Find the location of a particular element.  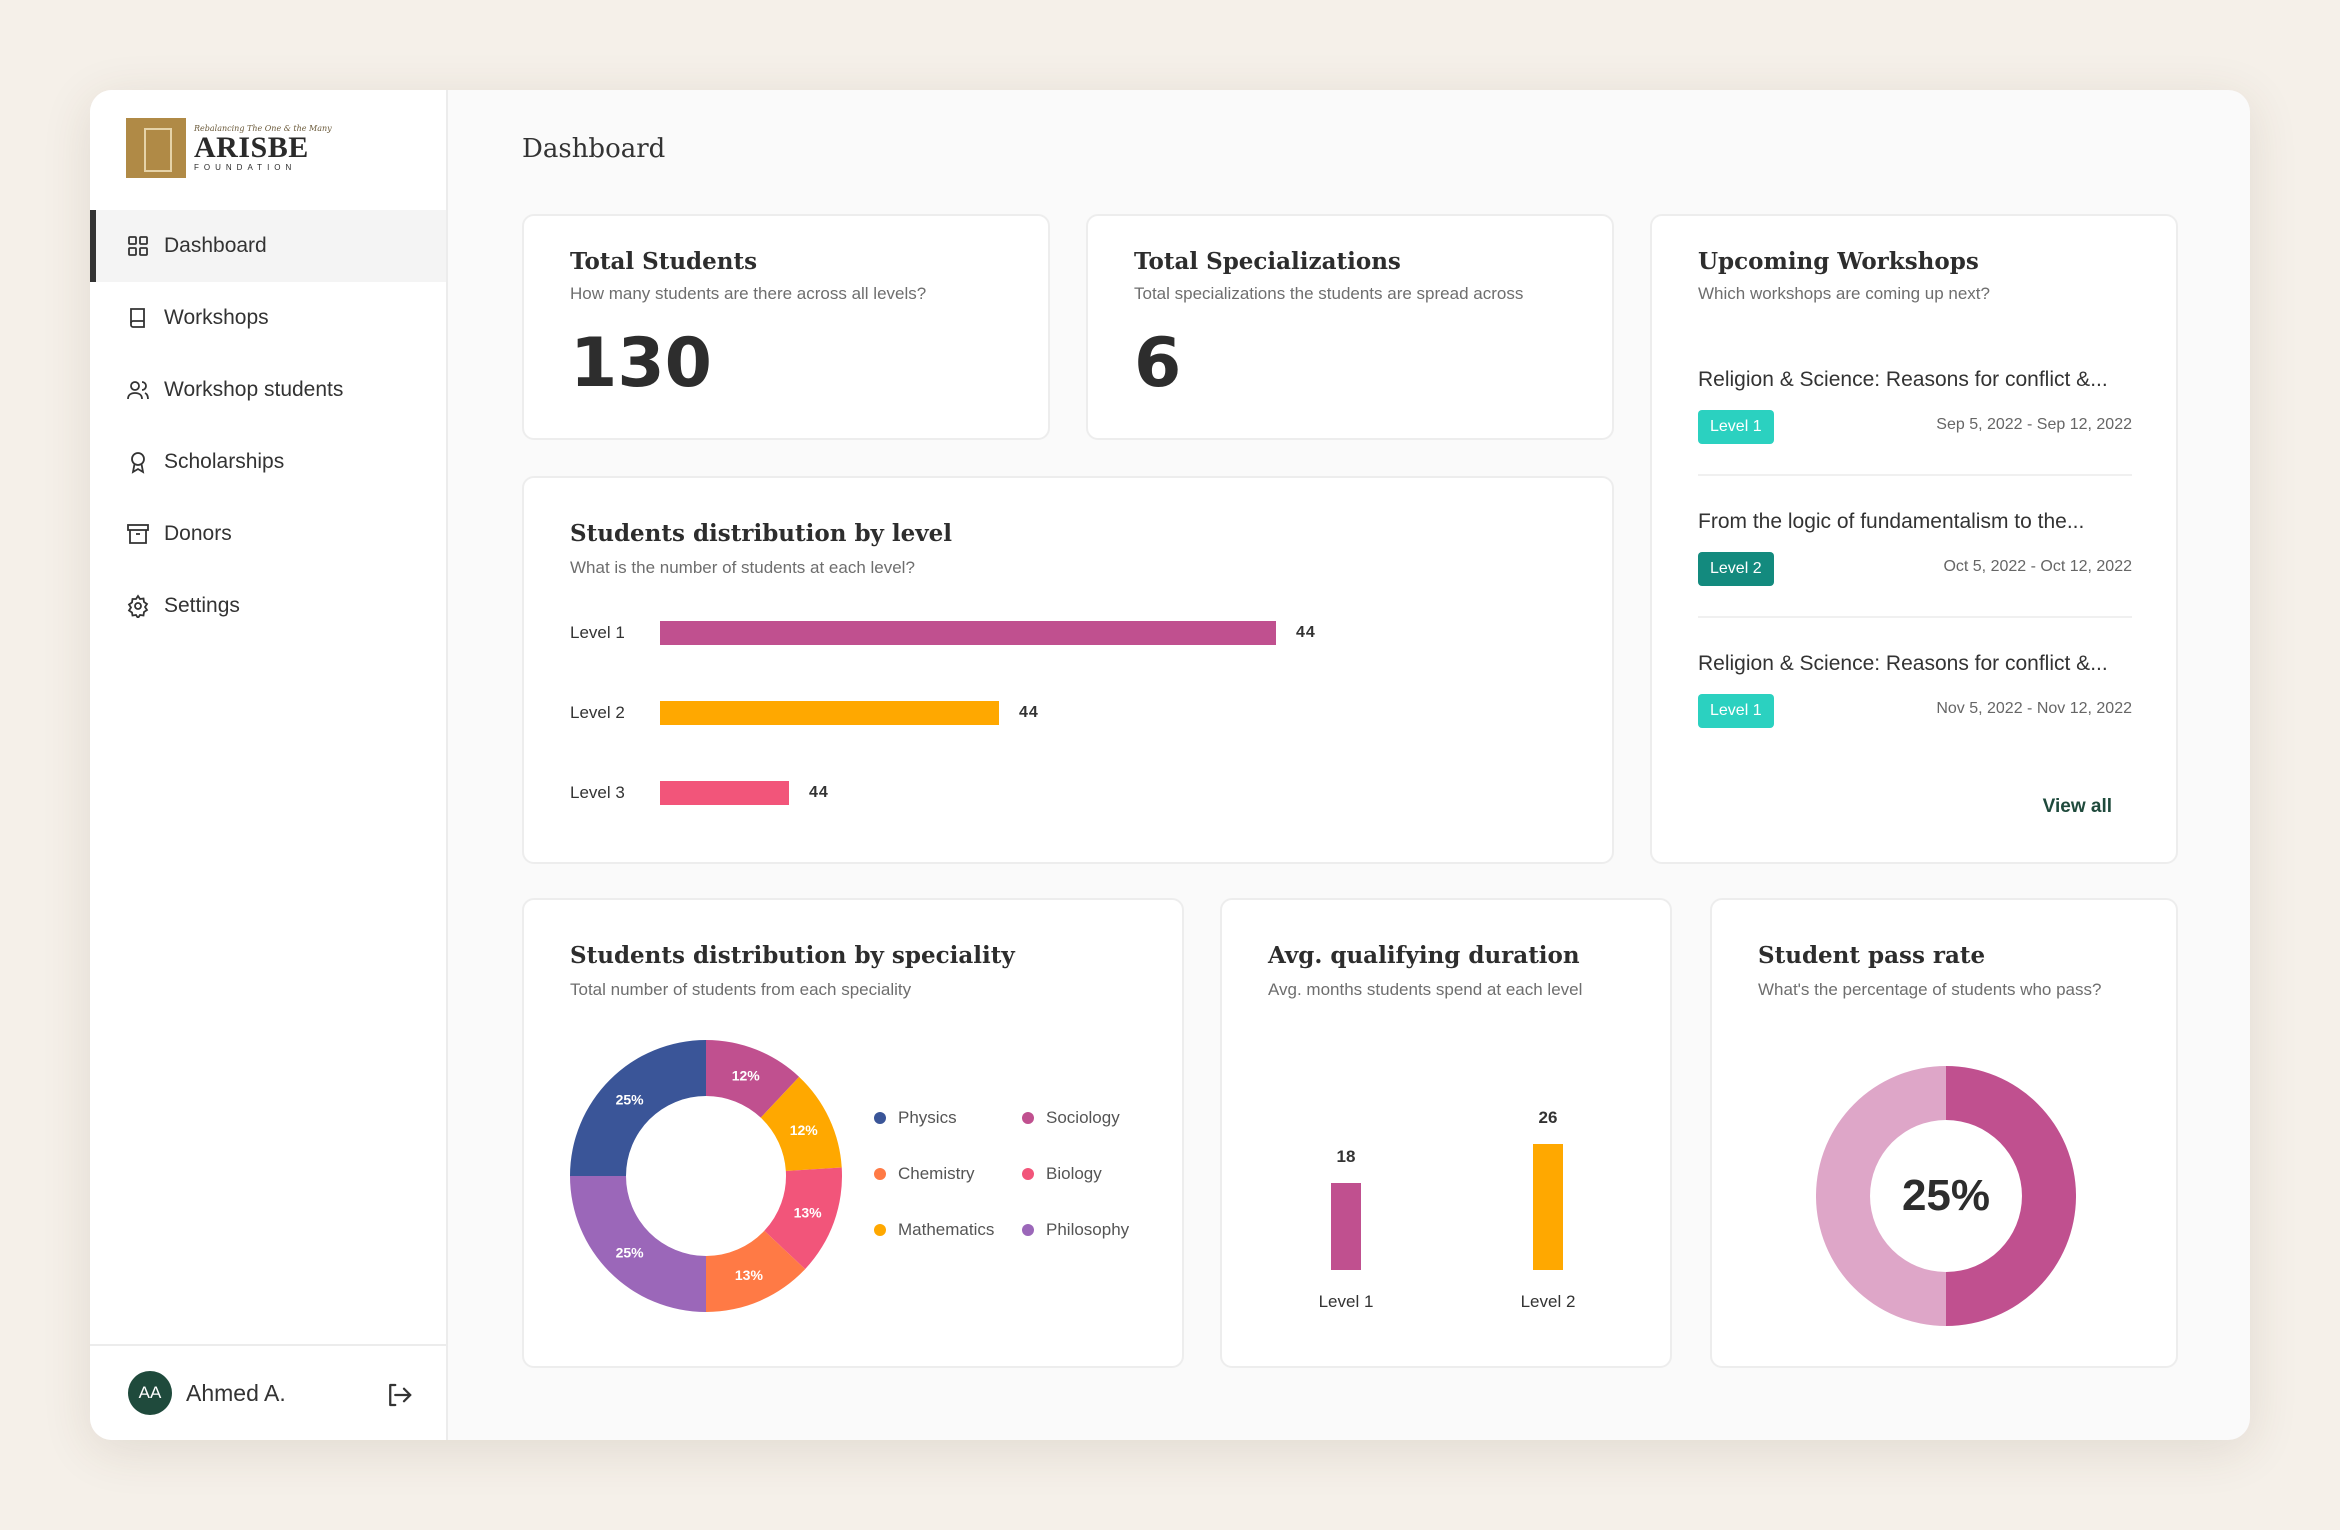

donut-slice-biology is located at coordinates (803, 1218).